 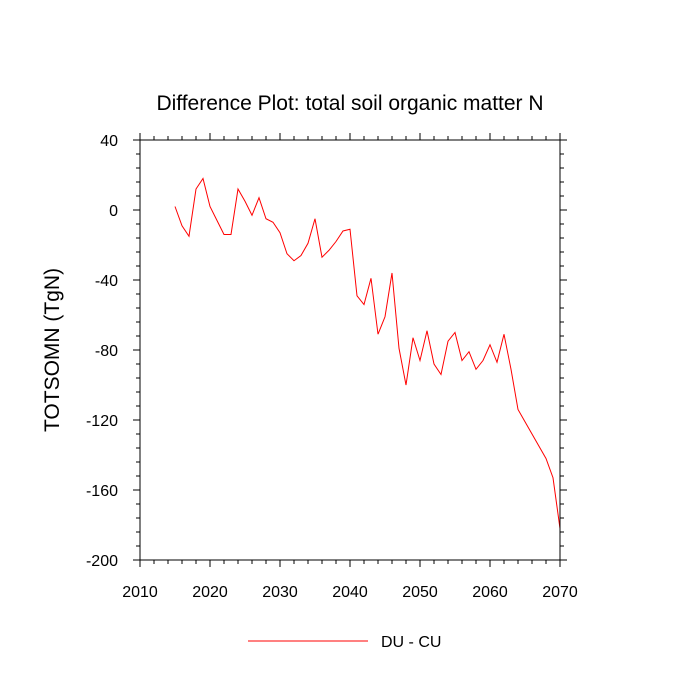 What do you see at coordinates (560, 592) in the screenshot?
I see `x-tick-label: 2070` at bounding box center [560, 592].